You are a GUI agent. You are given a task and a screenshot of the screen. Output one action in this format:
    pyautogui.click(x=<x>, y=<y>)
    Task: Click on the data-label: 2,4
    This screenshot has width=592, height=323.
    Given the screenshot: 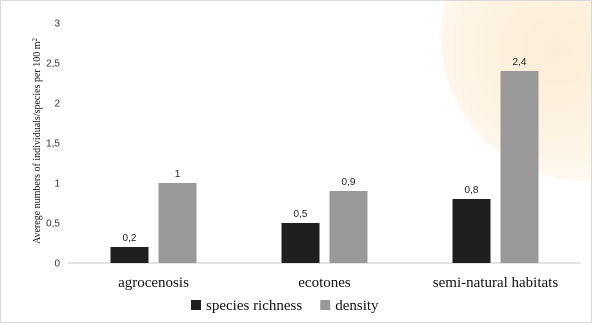 What is the action you would take?
    pyautogui.click(x=520, y=62)
    